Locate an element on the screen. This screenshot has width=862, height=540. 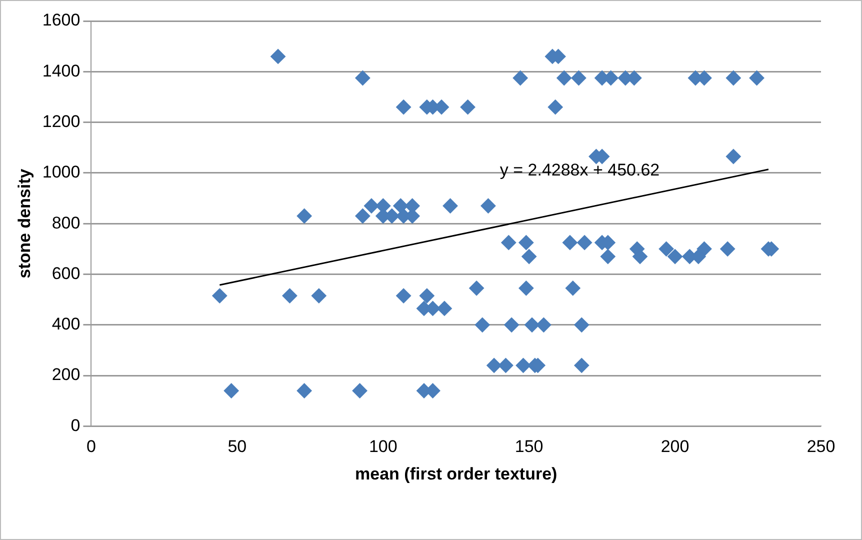
y-tick-label: 200 is located at coordinates (66, 374).